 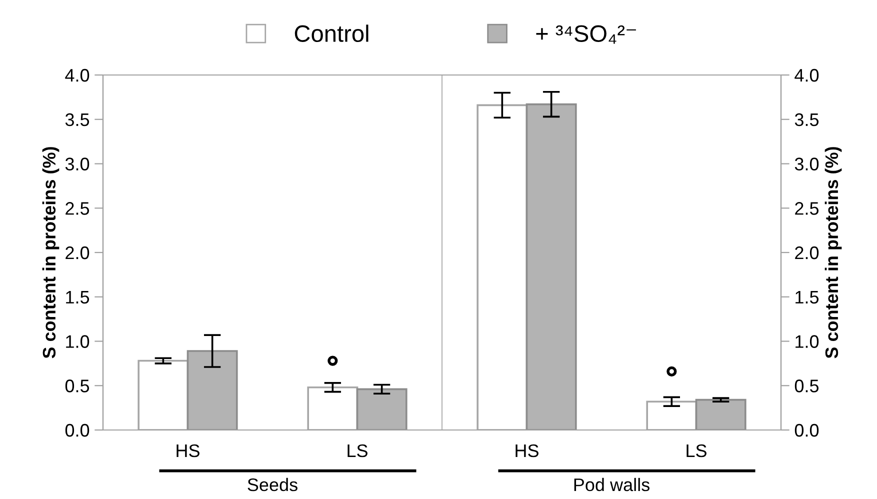 What do you see at coordinates (78, 253) in the screenshot?
I see `y-tick-label: 2.0` at bounding box center [78, 253].